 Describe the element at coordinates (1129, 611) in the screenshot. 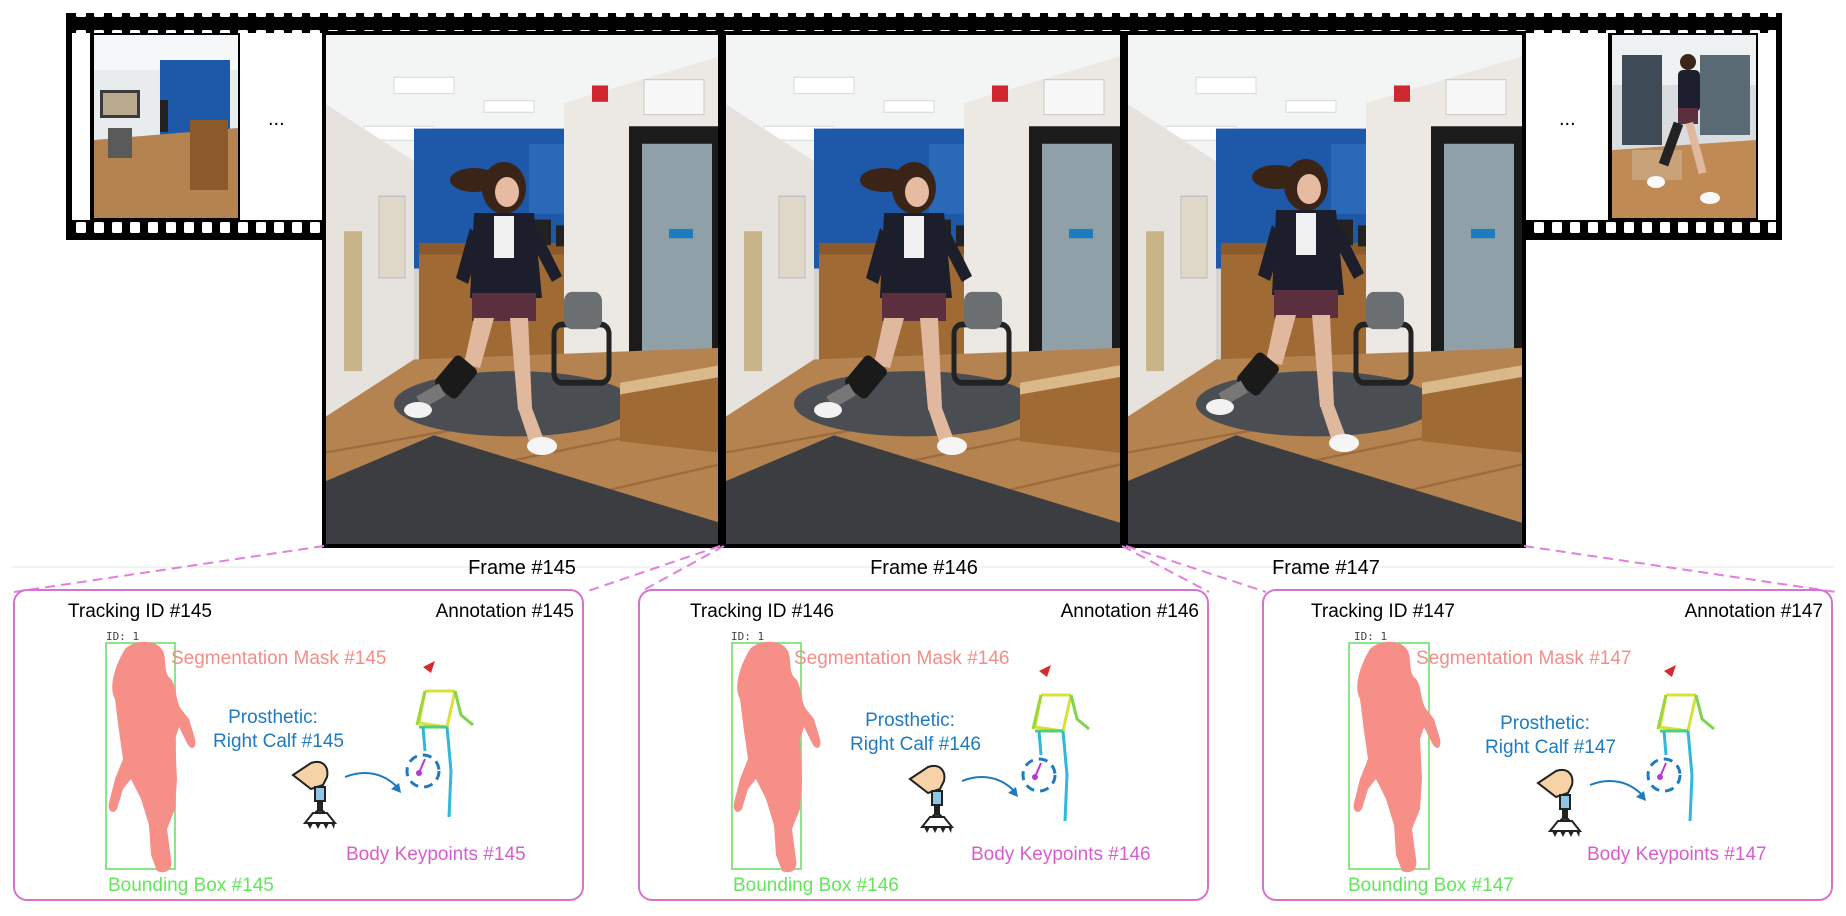

I see `annotation-label: Annotation #146` at that location.